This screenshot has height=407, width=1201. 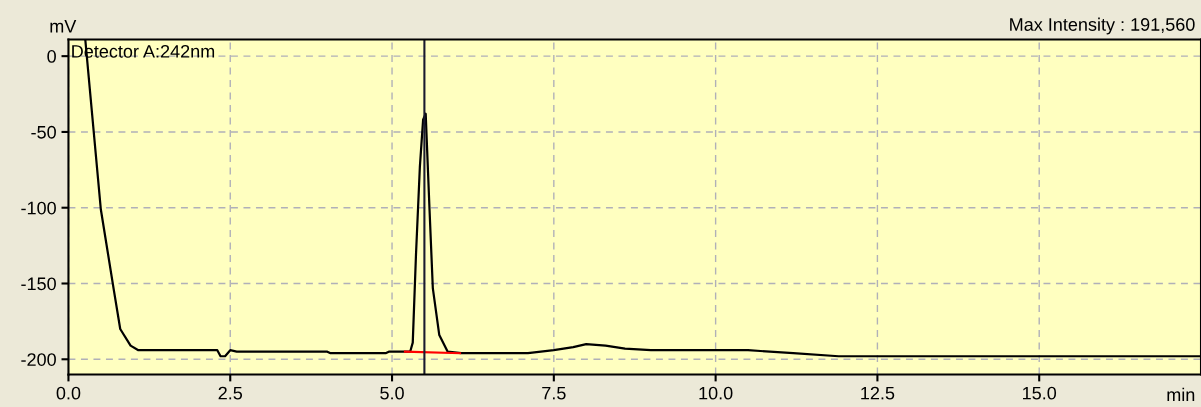 What do you see at coordinates (230, 393) in the screenshot?
I see `x-tick-label: 2.5` at bounding box center [230, 393].